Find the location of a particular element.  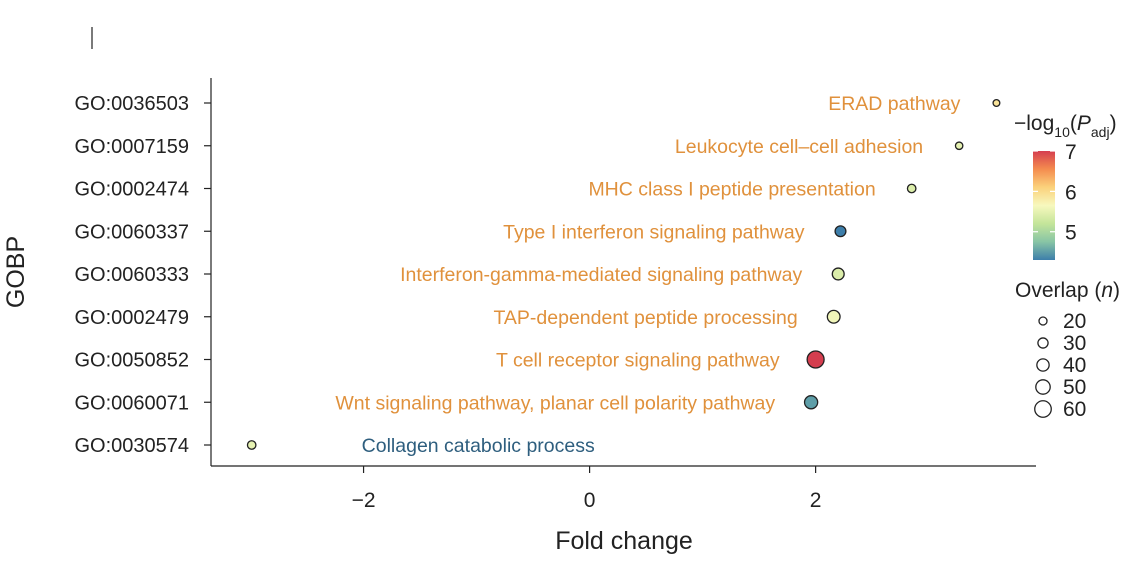

y-tick-label: GO:0007159 is located at coordinates (131, 147).